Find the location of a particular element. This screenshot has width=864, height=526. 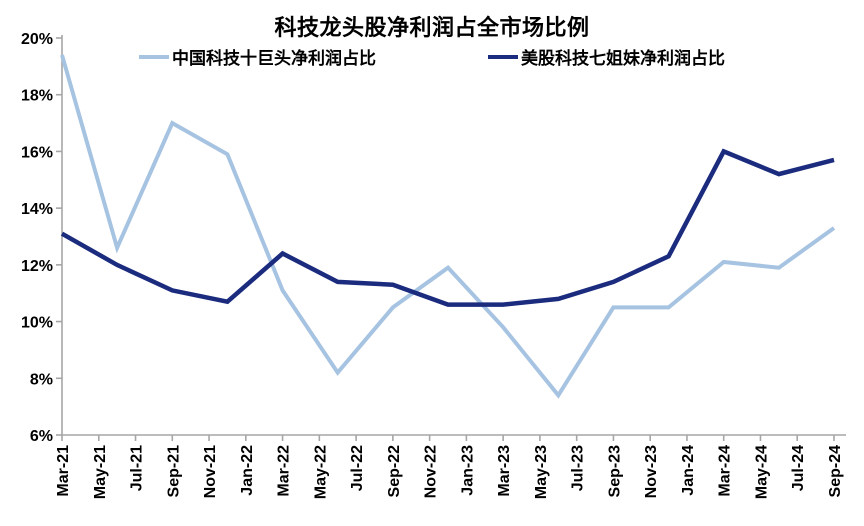

x-tick-label: May-24 is located at coordinates (761, 472).